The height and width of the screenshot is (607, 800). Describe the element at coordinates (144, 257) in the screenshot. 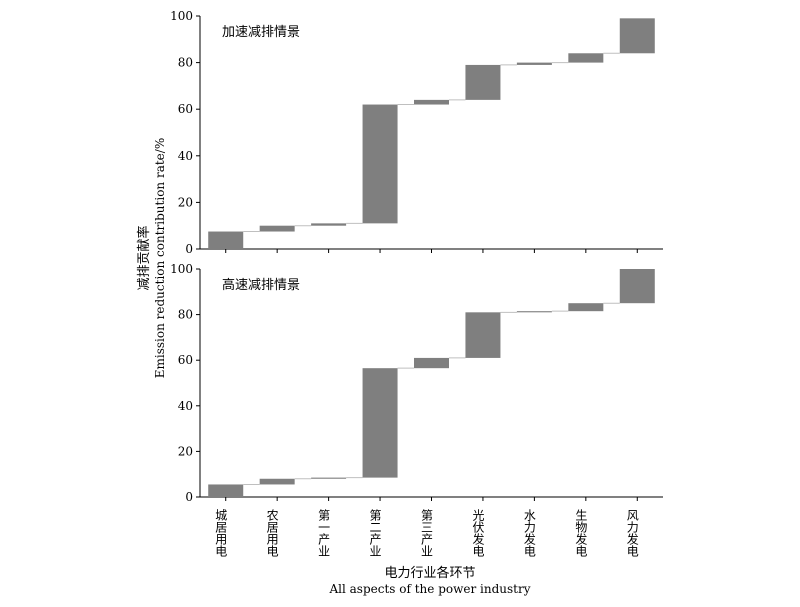

I see `y-axis-label-cn: 减排贡献率` at that location.